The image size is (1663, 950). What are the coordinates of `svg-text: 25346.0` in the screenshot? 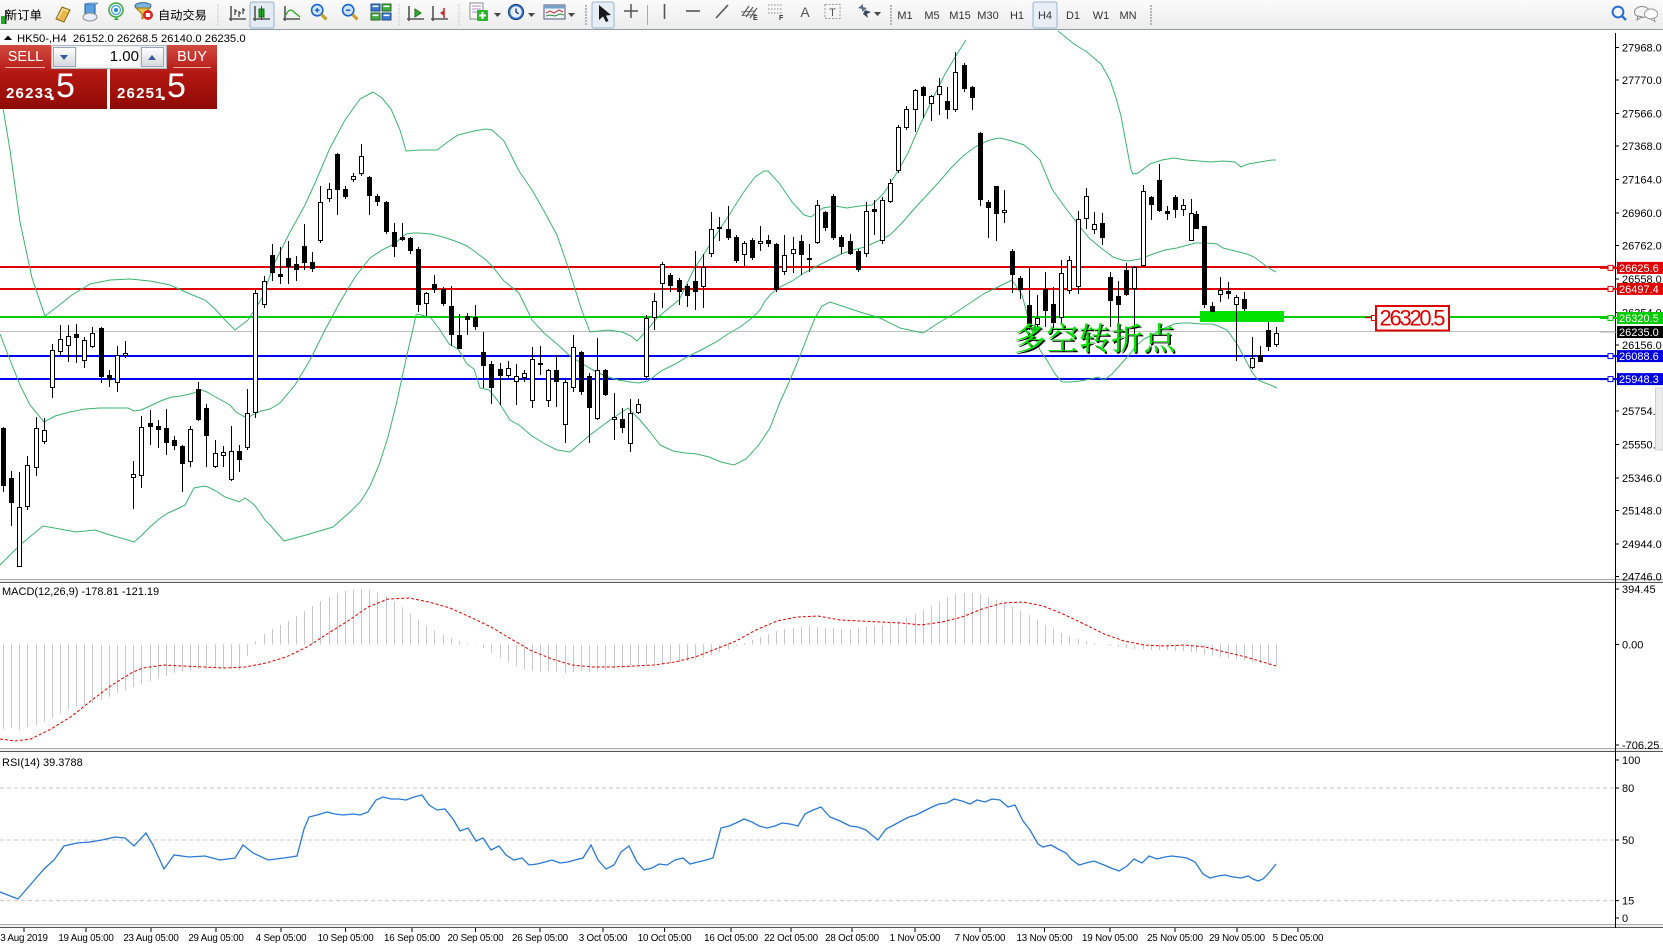 It's located at (1642, 479).